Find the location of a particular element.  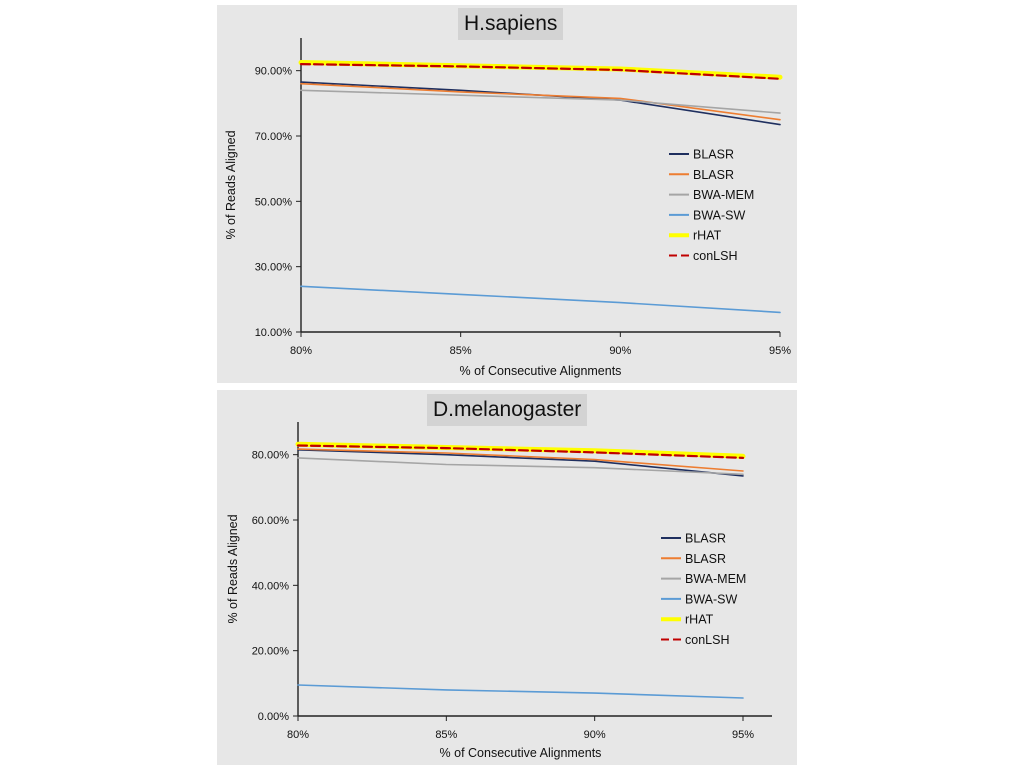

y-tick-label: 40.00% is located at coordinates (271, 586).